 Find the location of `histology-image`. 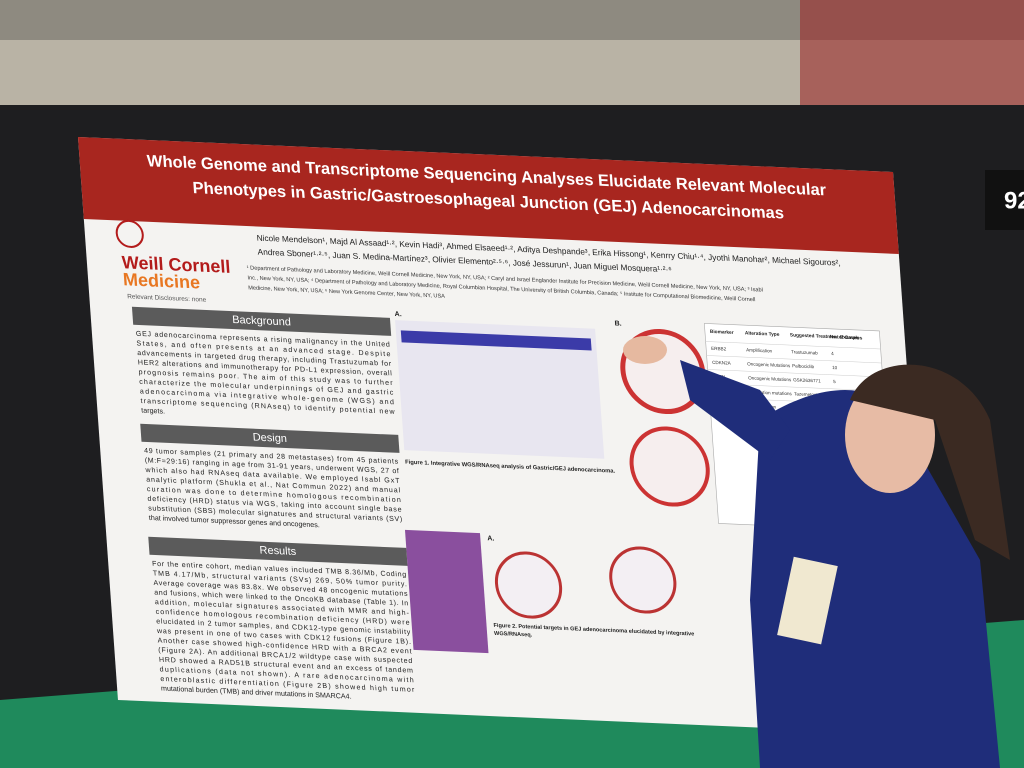

histology-image is located at coordinates (446, 591).